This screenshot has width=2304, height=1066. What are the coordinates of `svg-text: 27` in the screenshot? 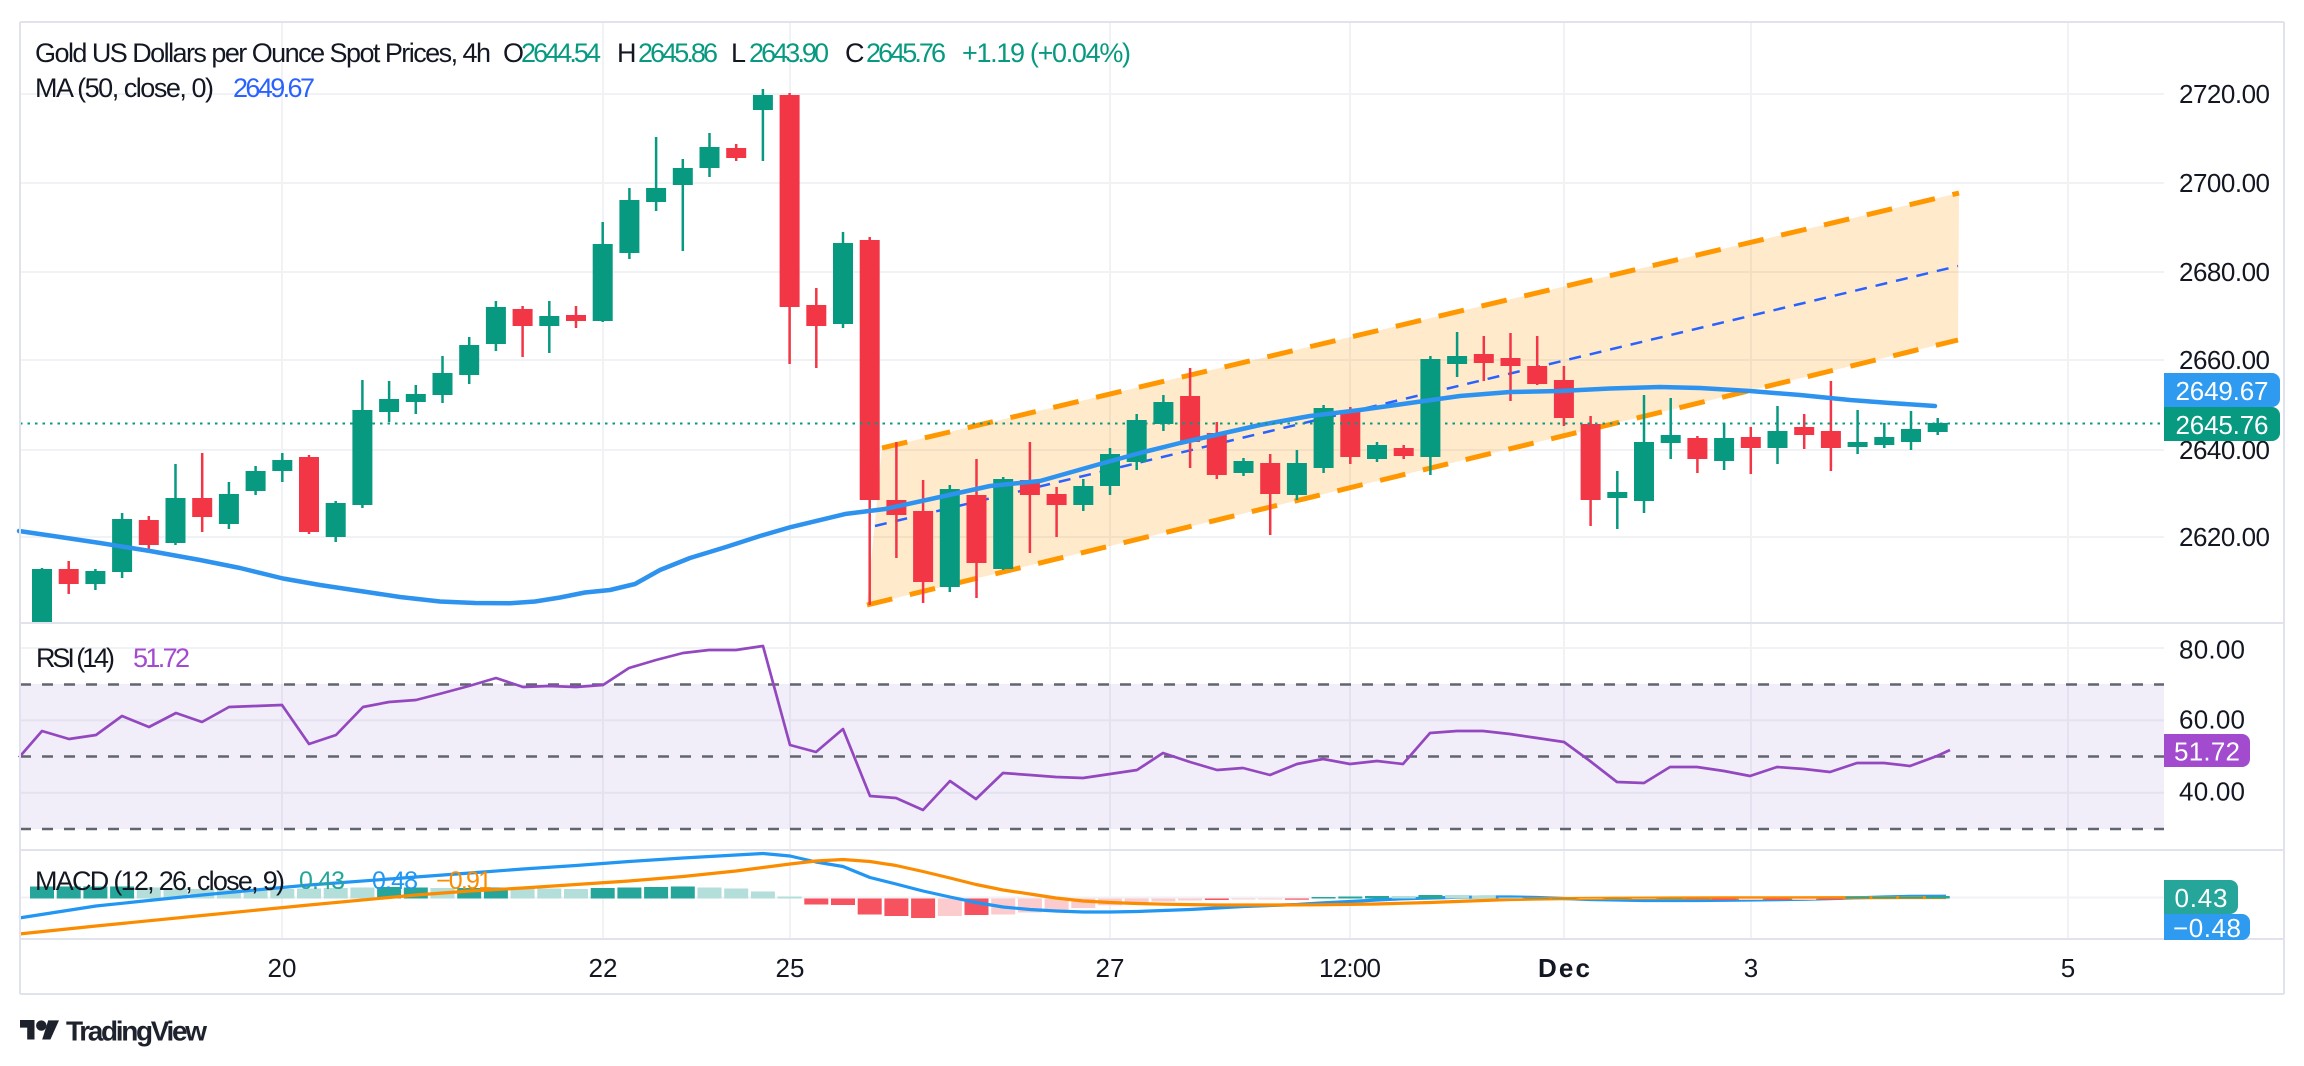 It's located at (1110, 968).